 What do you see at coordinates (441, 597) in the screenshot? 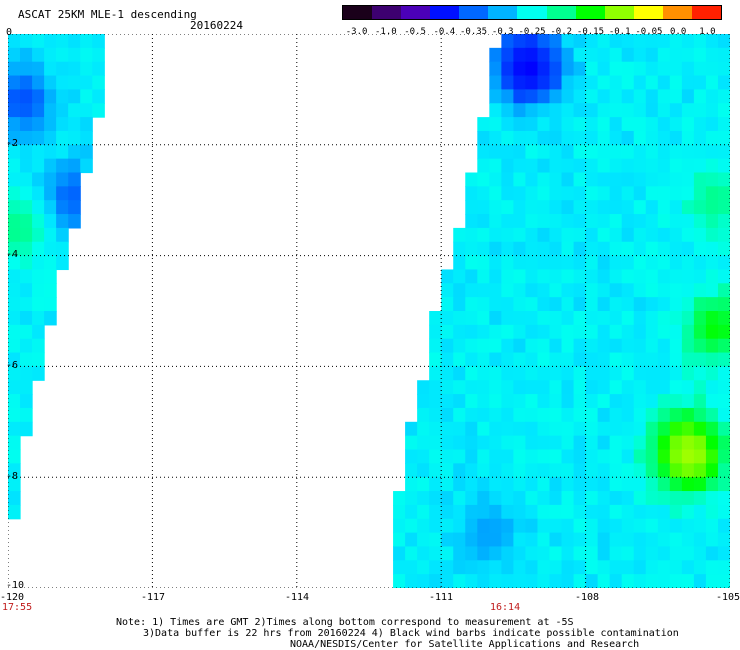
I see `x-tick-label: -111` at bounding box center [441, 597].